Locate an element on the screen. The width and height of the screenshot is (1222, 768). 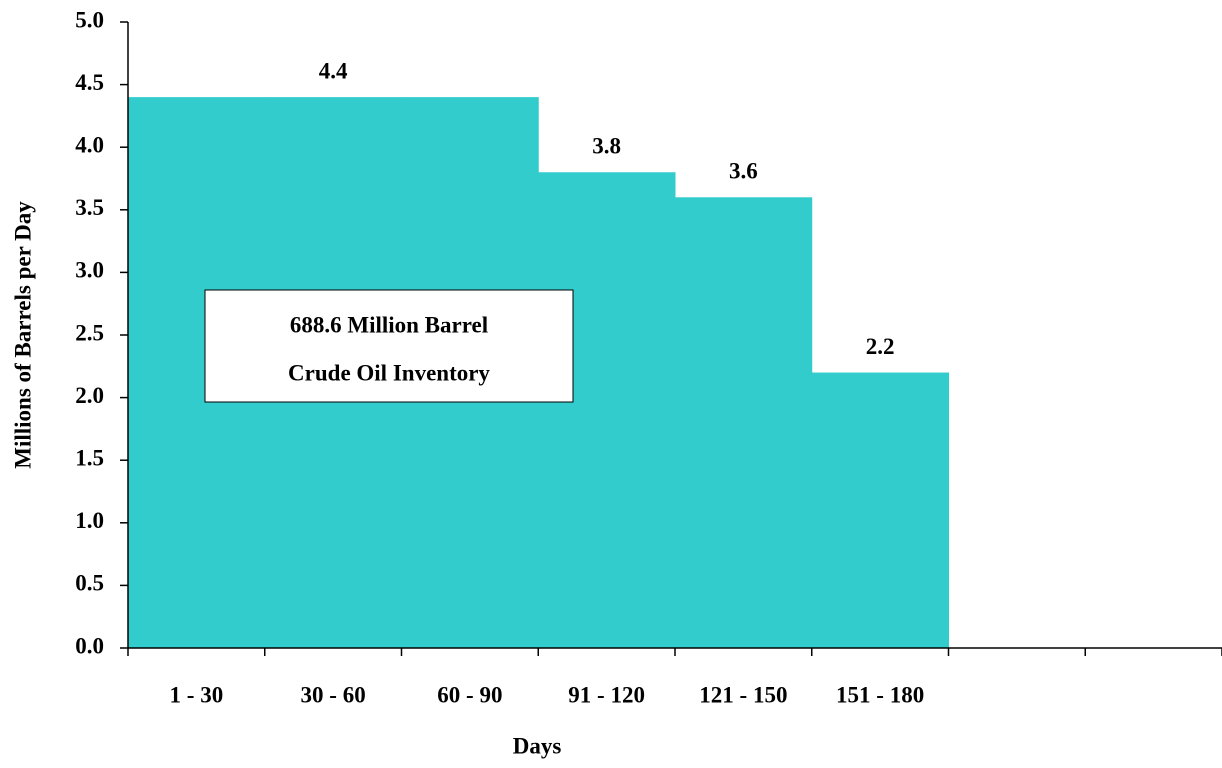
x-tick-label: 1 - 30 is located at coordinates (197, 694).